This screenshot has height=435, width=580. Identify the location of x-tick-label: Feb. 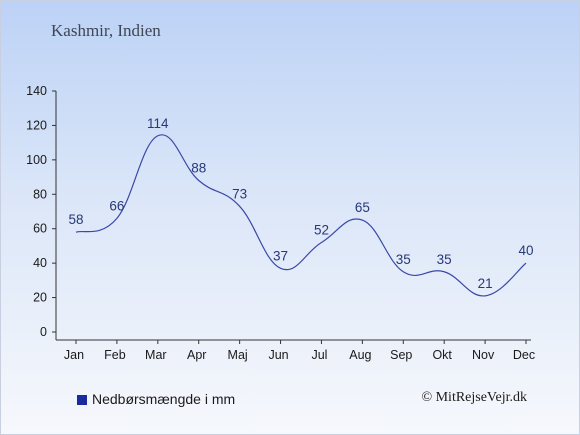
(115, 355).